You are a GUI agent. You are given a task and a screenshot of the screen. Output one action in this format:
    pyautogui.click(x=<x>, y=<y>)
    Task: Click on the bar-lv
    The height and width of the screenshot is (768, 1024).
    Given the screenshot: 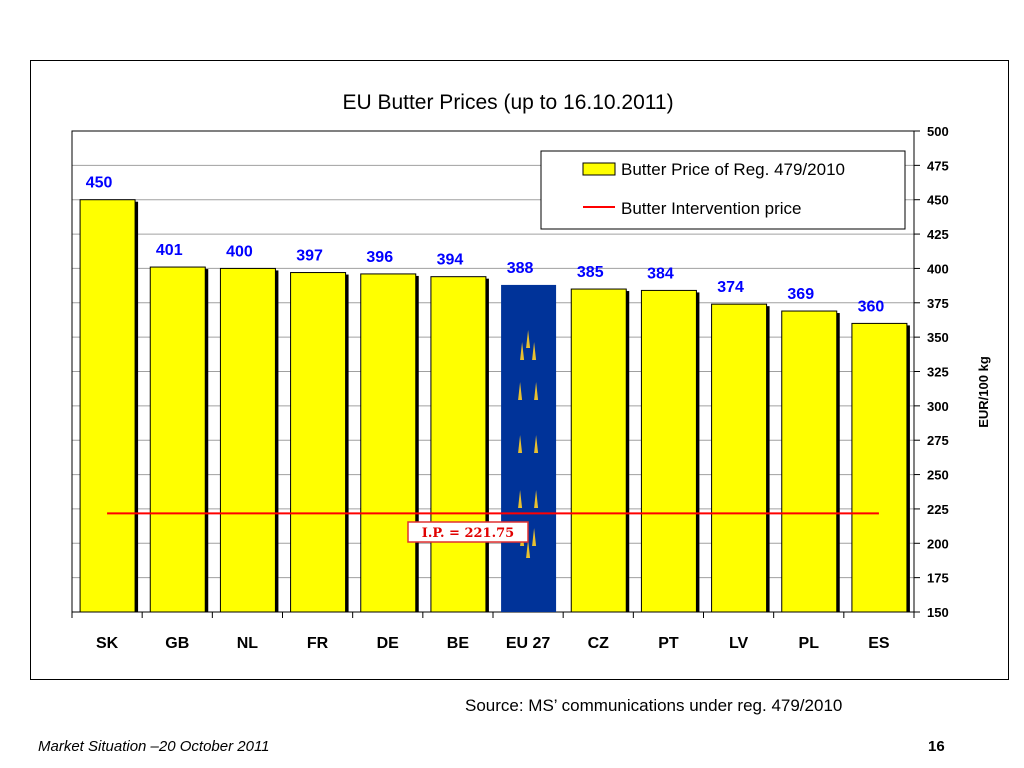 What is the action you would take?
    pyautogui.click(x=739, y=458)
    